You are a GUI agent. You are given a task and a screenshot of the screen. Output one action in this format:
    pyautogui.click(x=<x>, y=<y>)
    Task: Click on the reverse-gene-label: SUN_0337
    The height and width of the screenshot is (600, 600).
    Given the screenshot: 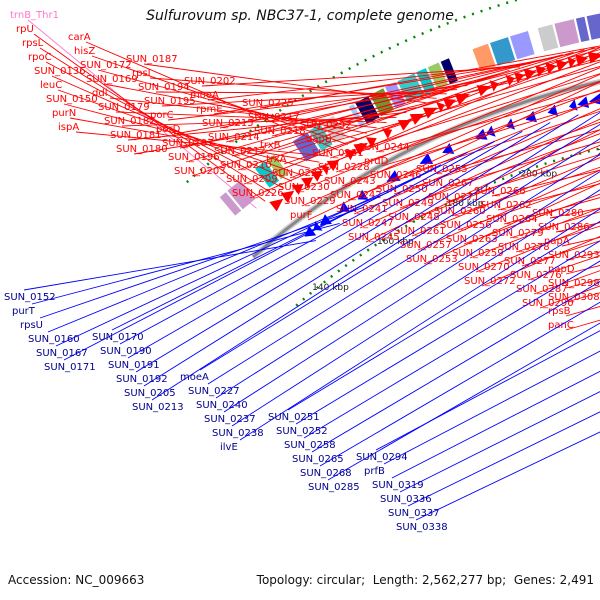 What is the action you would take?
    pyautogui.click(x=414, y=513)
    